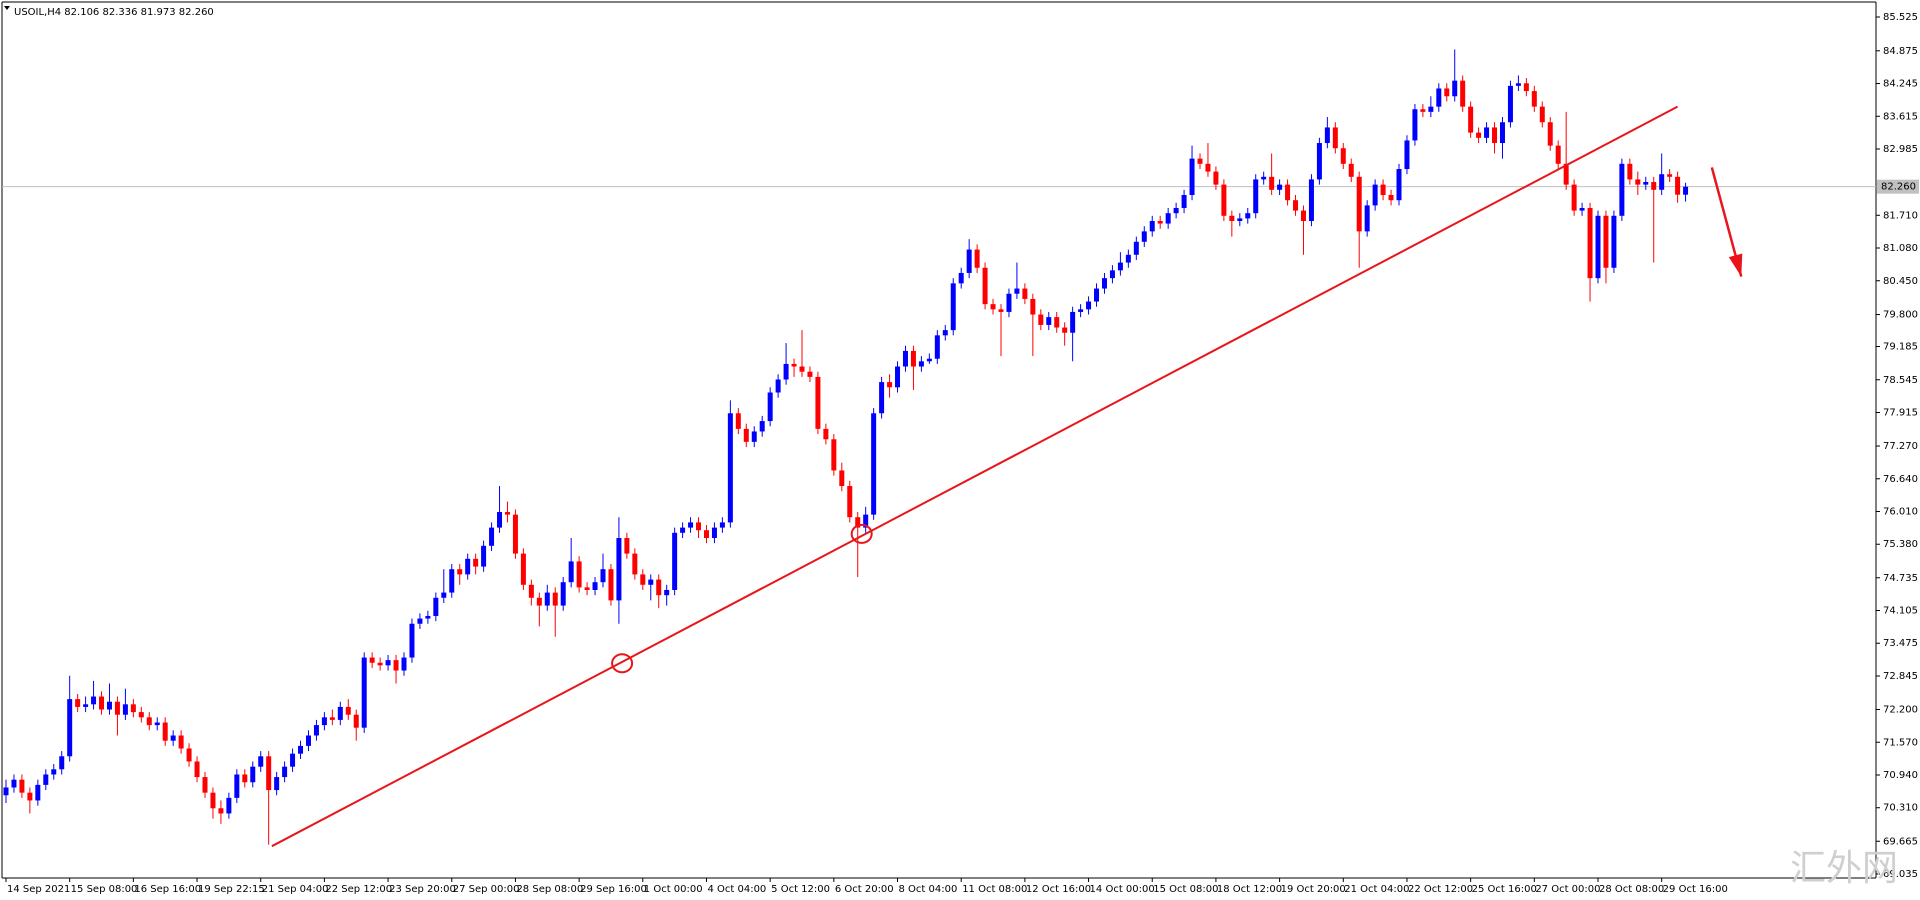 The image size is (1920, 900). What do you see at coordinates (7, 8) in the screenshot?
I see `menu-triangle` at bounding box center [7, 8].